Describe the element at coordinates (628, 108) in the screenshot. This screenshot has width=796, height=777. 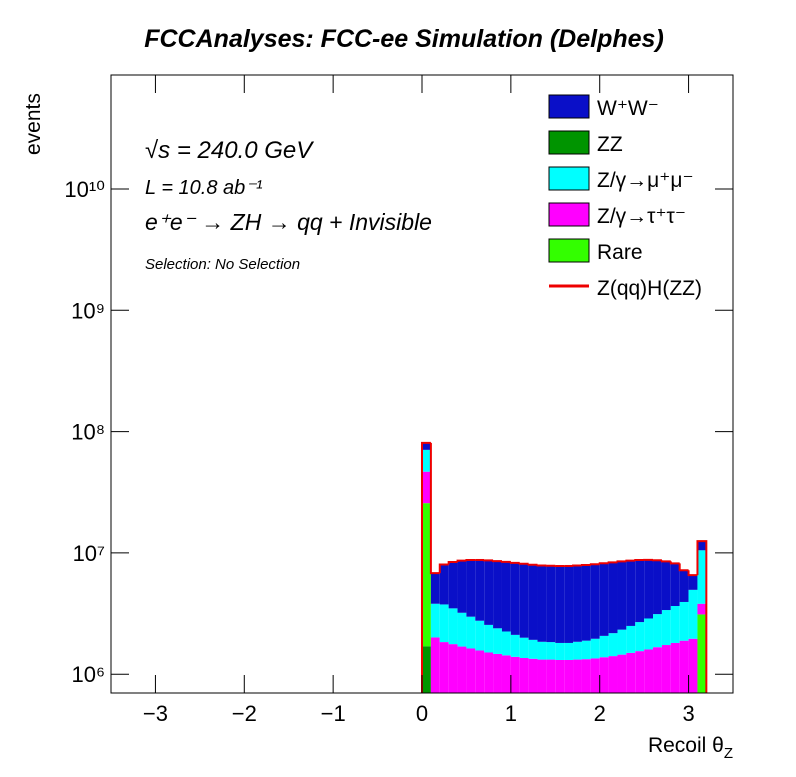
I see `legend-label: W⁺W⁻` at that location.